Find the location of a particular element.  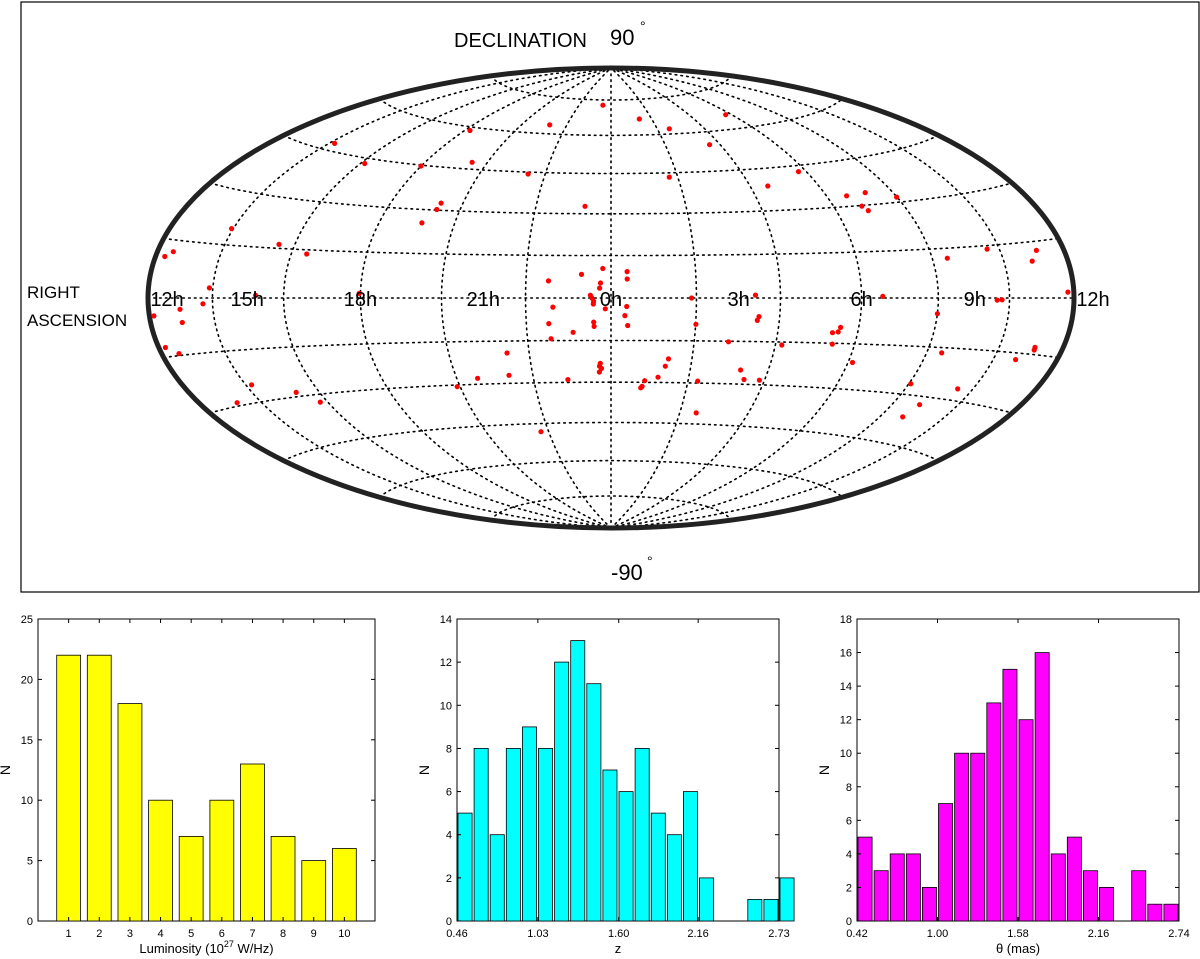

dec-top-value: 90 is located at coordinates (622, 37).